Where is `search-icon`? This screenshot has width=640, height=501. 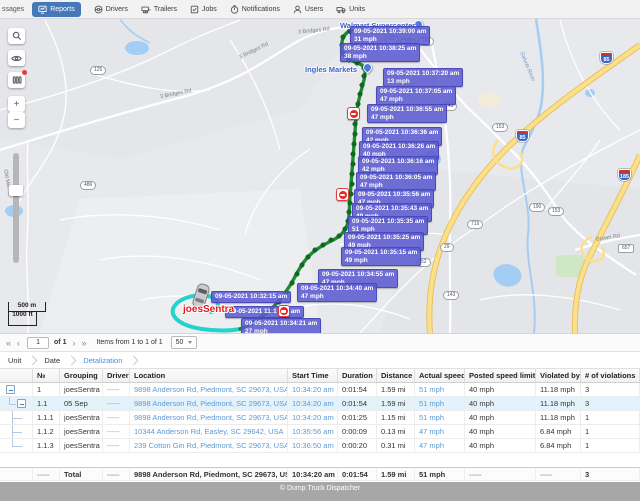
search-icon is located at coordinates (16, 36).